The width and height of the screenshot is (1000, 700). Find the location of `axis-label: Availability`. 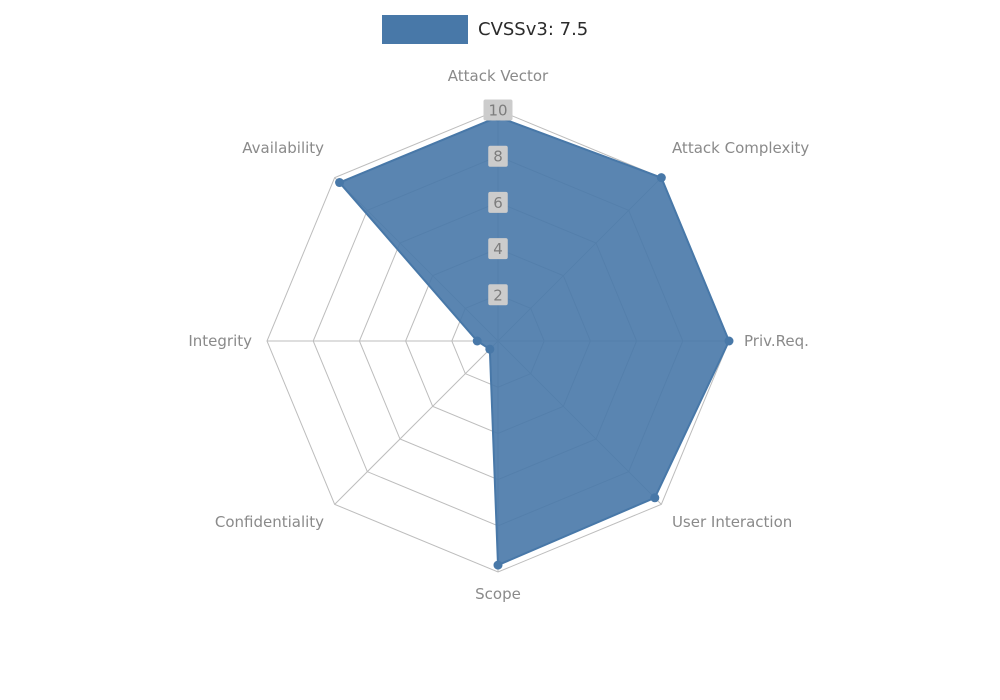

axis-label: Availability is located at coordinates (283, 148).